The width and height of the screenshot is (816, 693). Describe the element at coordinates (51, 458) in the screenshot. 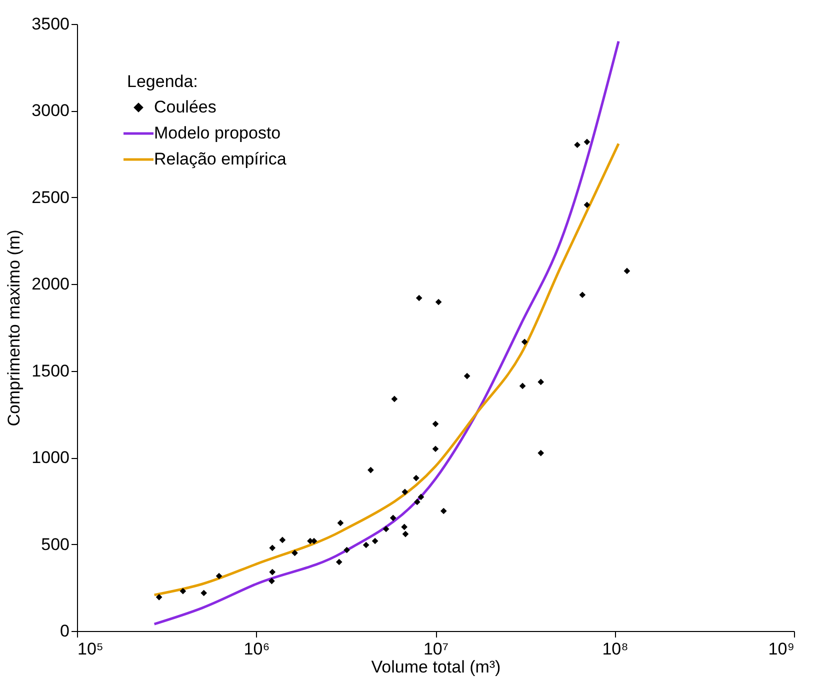

I see `y-tick-label: 1000` at that location.